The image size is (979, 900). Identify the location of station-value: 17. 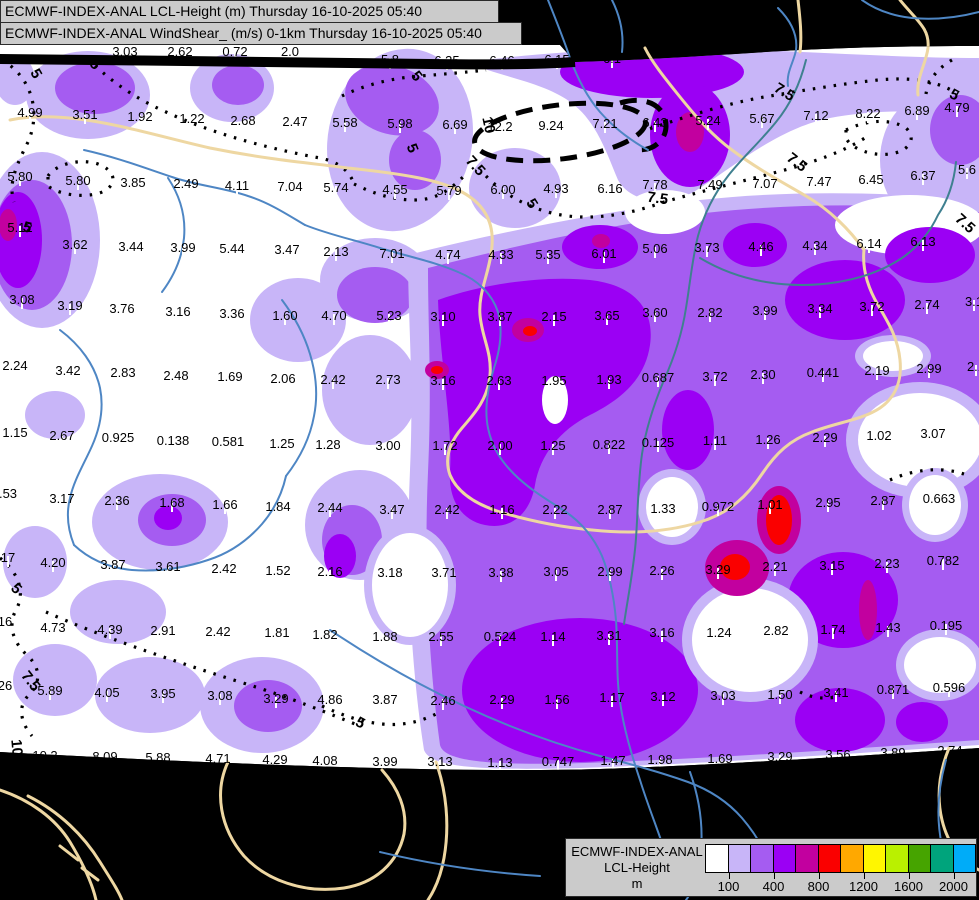
(8, 557).